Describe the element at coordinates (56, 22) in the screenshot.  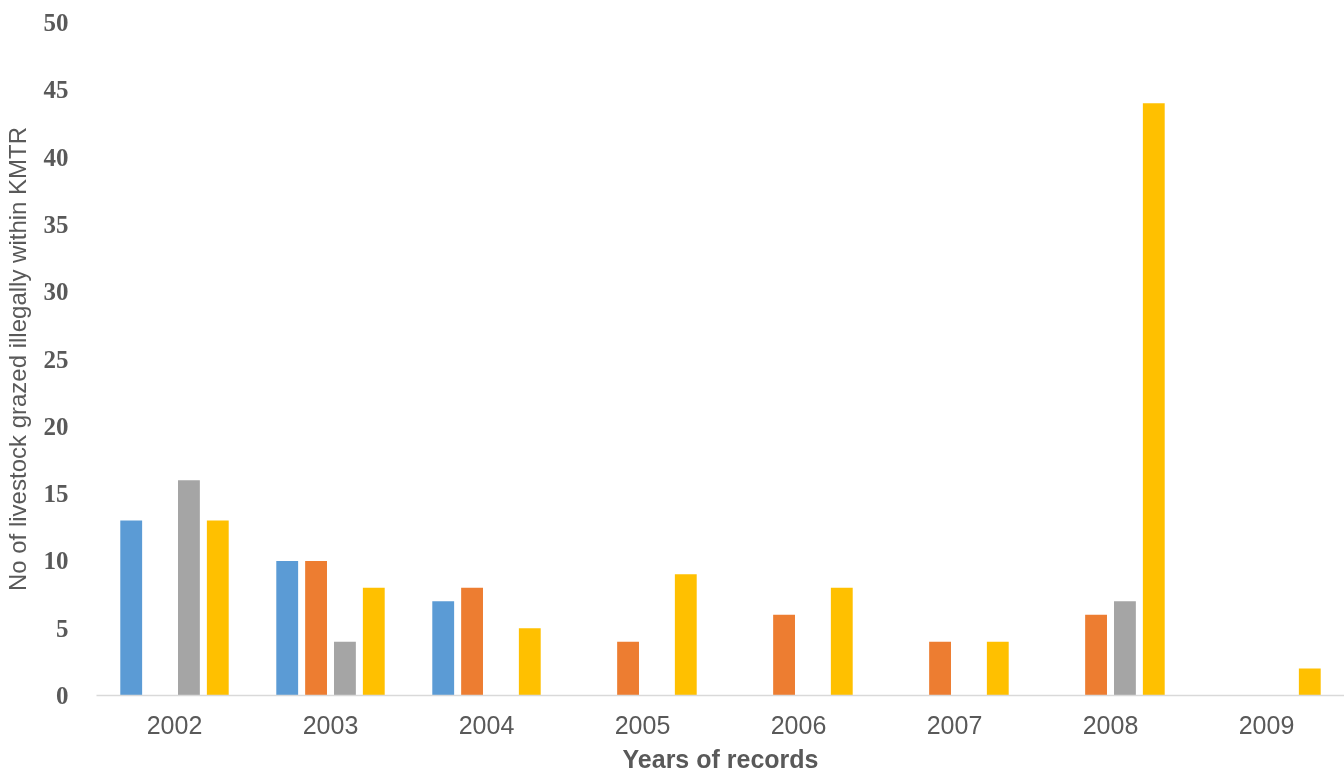
I see `y-tick-label: 50` at that location.